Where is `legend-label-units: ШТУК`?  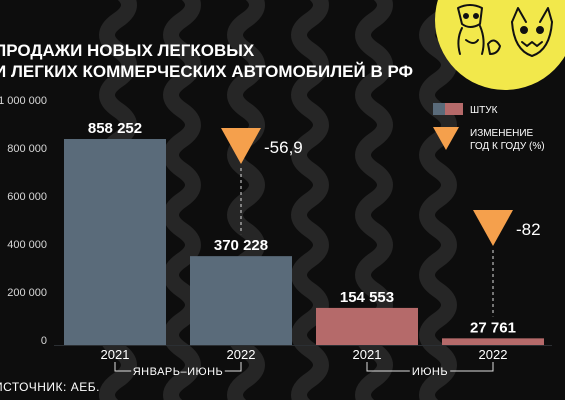 legend-label-units: ШТУК is located at coordinates (484, 110).